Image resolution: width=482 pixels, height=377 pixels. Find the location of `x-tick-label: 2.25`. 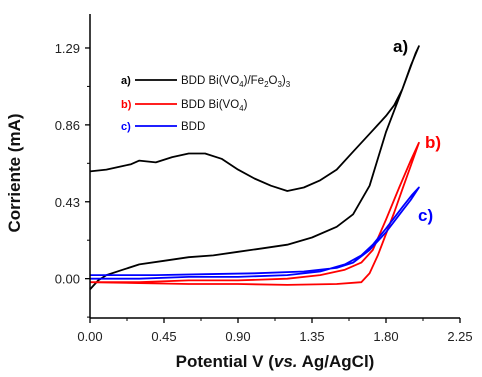

x-tick-label: 2.25 is located at coordinates (459, 336).